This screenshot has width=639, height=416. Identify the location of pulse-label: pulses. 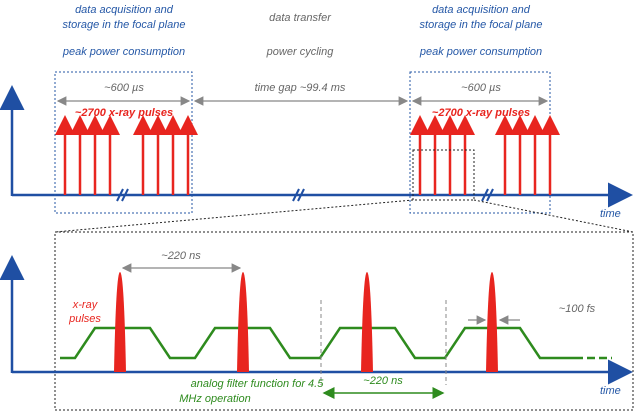
(84, 319).